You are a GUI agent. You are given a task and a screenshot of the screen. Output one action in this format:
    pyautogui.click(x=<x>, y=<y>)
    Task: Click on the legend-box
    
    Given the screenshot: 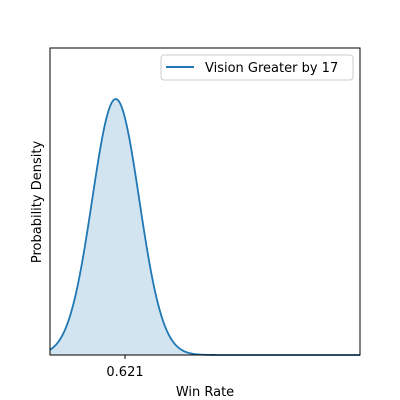 What is the action you would take?
    pyautogui.click(x=257, y=67)
    